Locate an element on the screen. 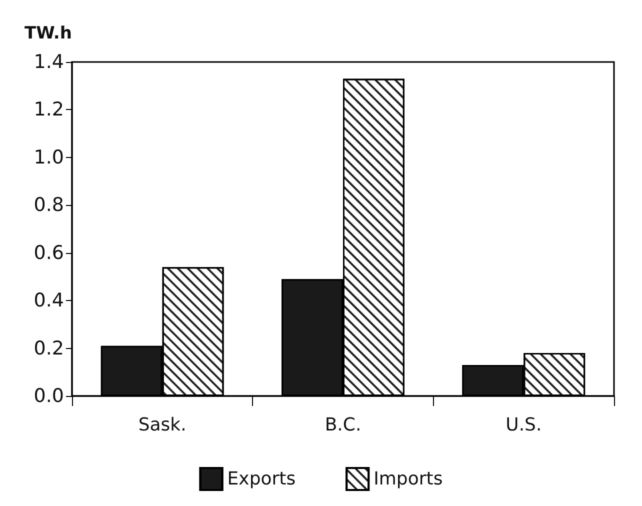 This screenshot has height=506, width=642. y-tick-label: 0.4 is located at coordinates (49, 301).